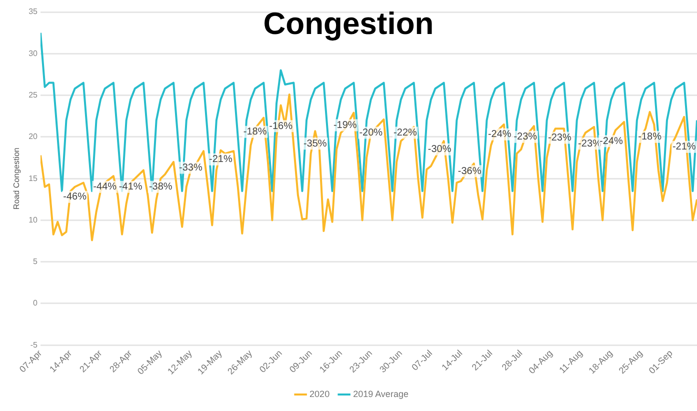  What do you see at coordinates (33, 11) in the screenshot?
I see `y-tick-label: 35` at bounding box center [33, 11].